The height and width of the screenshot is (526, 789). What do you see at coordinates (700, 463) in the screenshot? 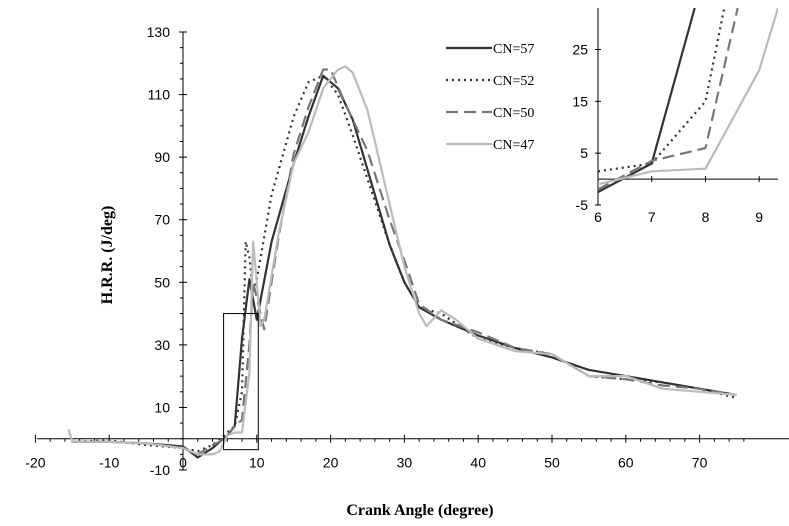
I see `x-tick-label: 70` at bounding box center [700, 463].